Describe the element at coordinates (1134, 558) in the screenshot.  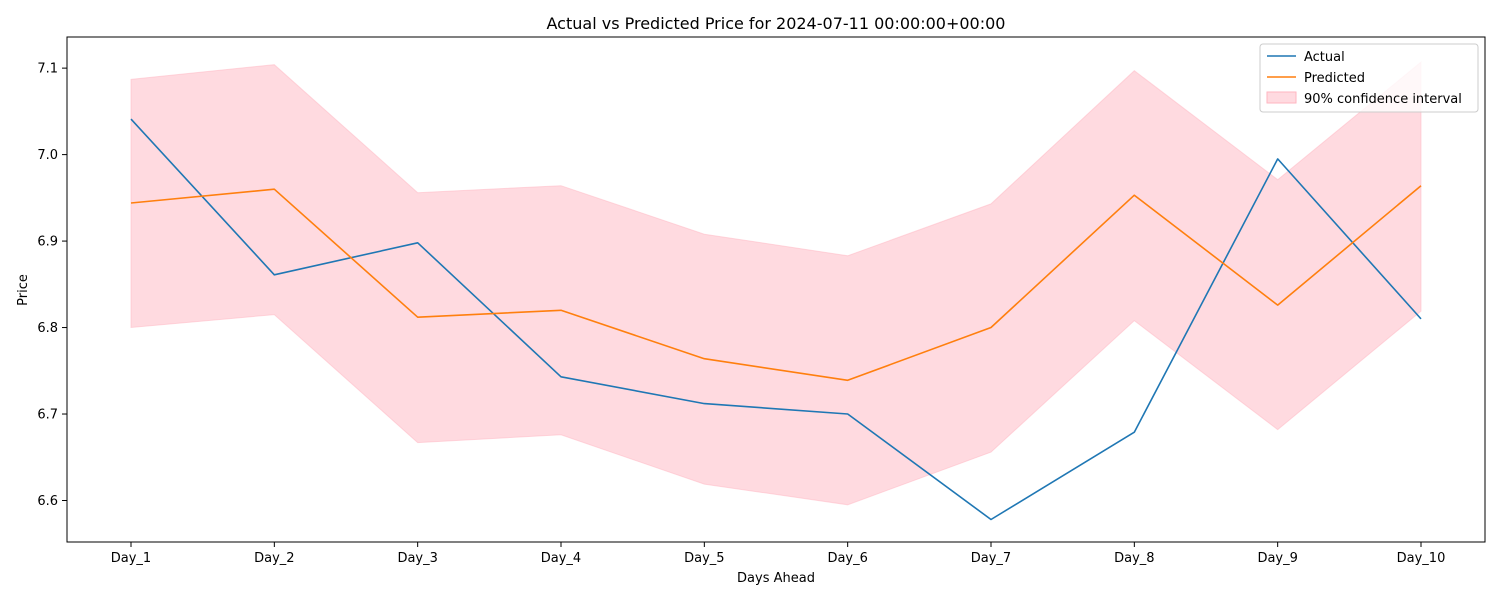
I see `x-tick-label: Day_8` at that location.